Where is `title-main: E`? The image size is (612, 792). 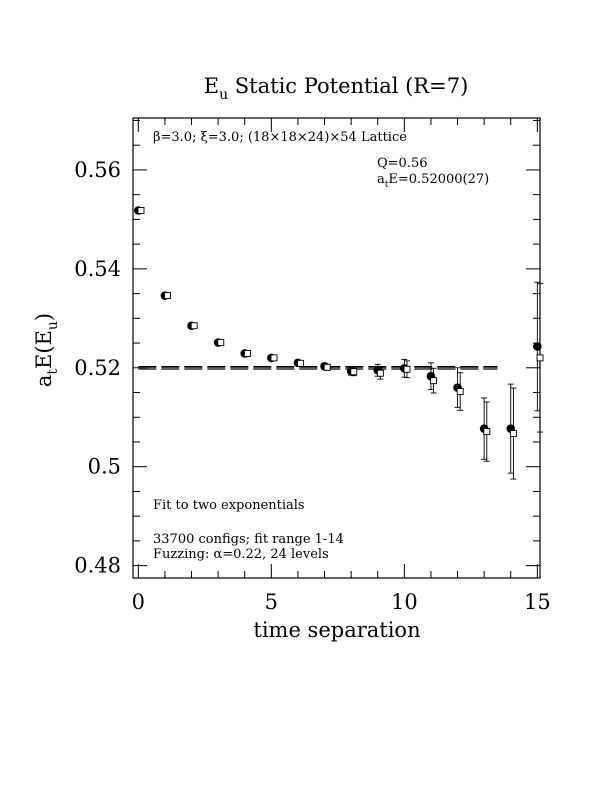
title-main: E is located at coordinates (211, 86).